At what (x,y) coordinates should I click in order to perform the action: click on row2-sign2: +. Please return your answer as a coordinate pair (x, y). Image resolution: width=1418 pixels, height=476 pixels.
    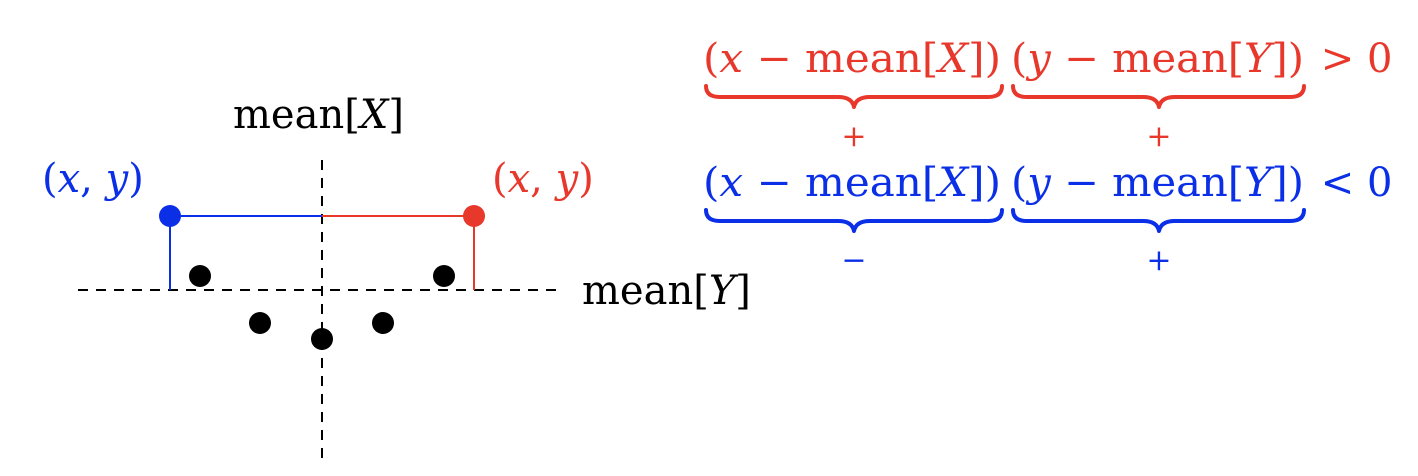
    Looking at the image, I should click on (1158, 260).